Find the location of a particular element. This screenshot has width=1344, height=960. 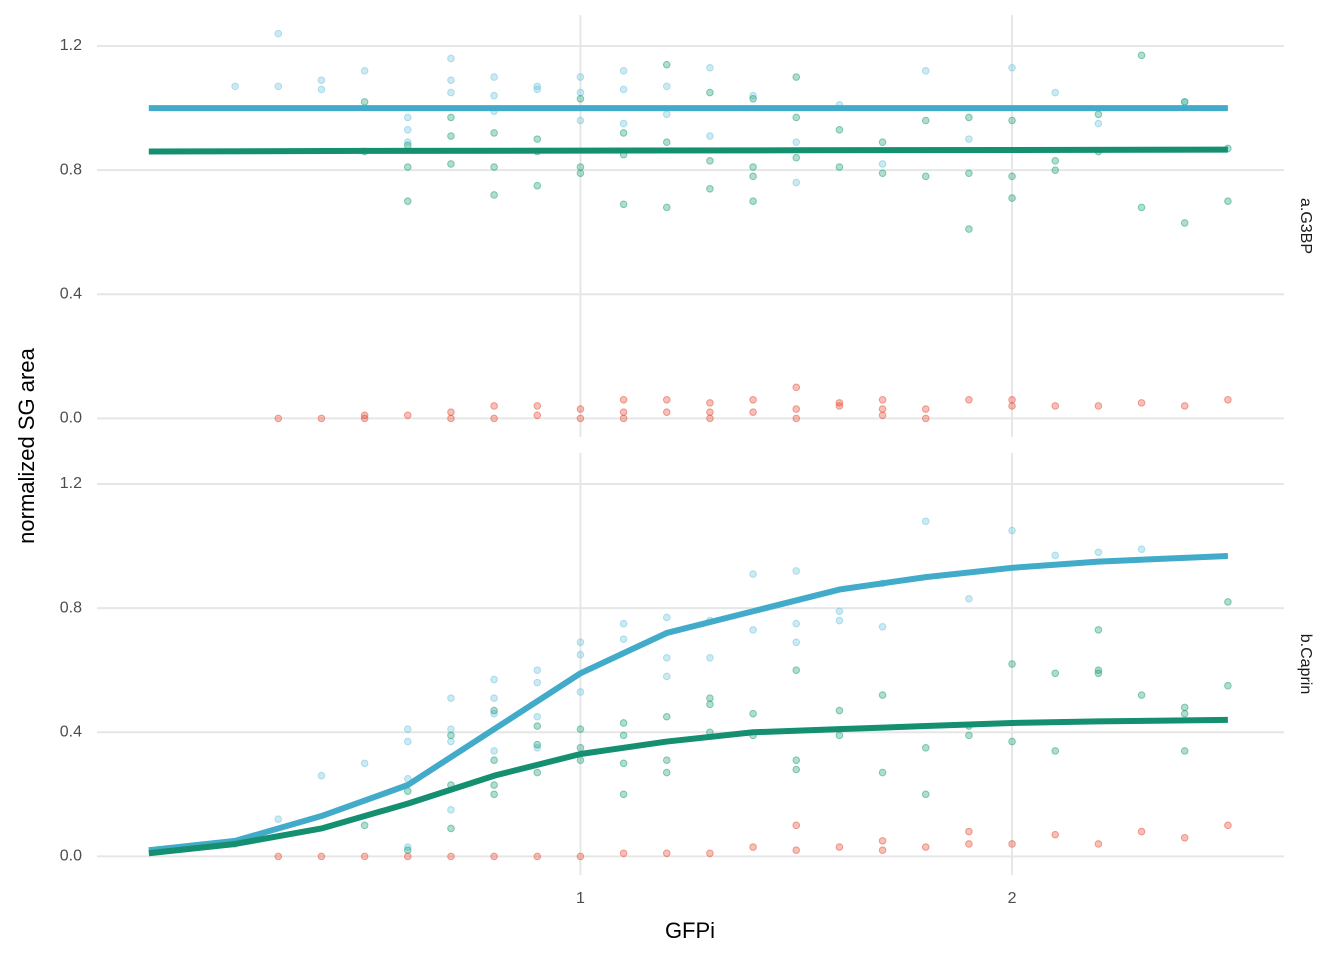

x-tick-label: 2 is located at coordinates (1012, 898).